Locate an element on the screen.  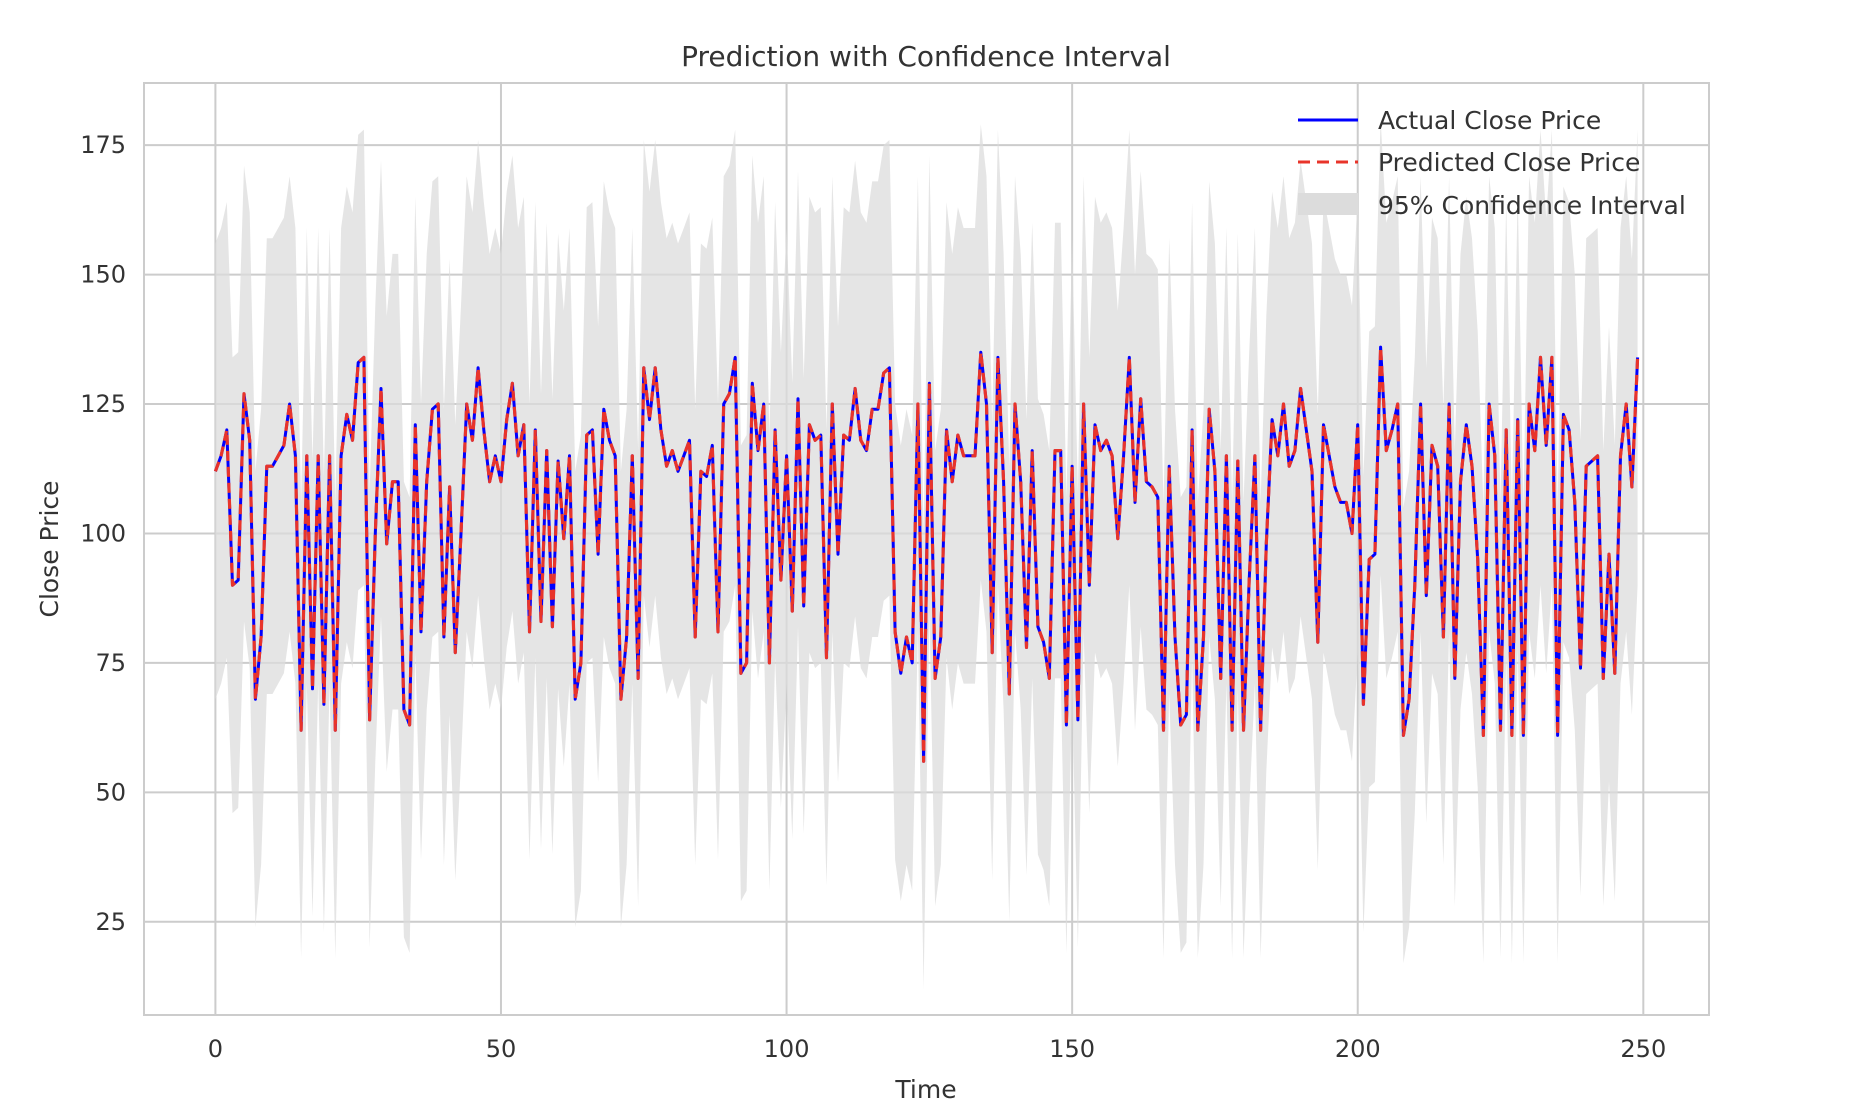
x-tick-label: 100 is located at coordinates (787, 1049).